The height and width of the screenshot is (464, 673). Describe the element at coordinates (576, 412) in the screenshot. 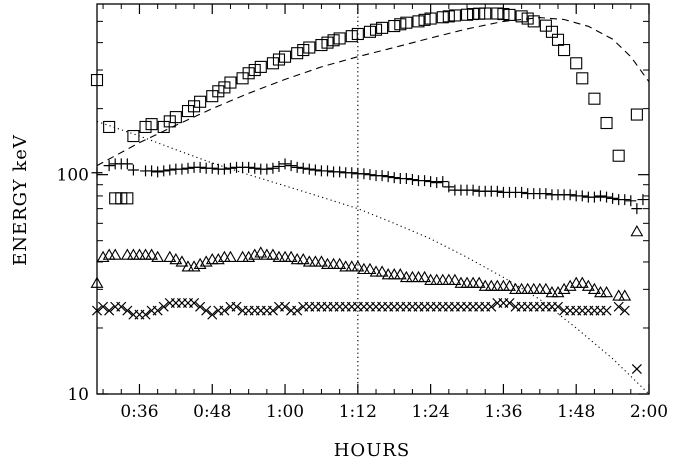

I see `x-tick-label: 1:48` at that location.